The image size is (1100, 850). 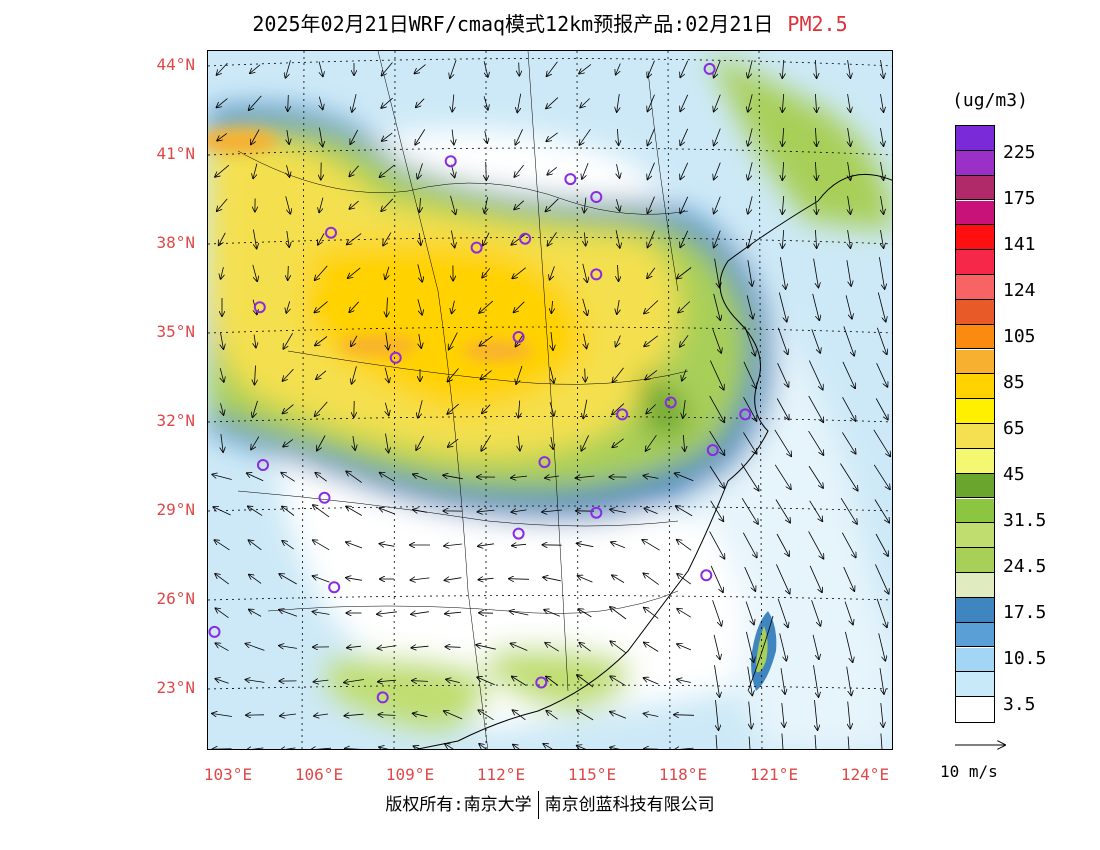 What do you see at coordinates (513, 24) in the screenshot?
I see `title-text: 2025年02月21日WRF/cmaq模式12km预报产品:02月21日` at bounding box center [513, 24].